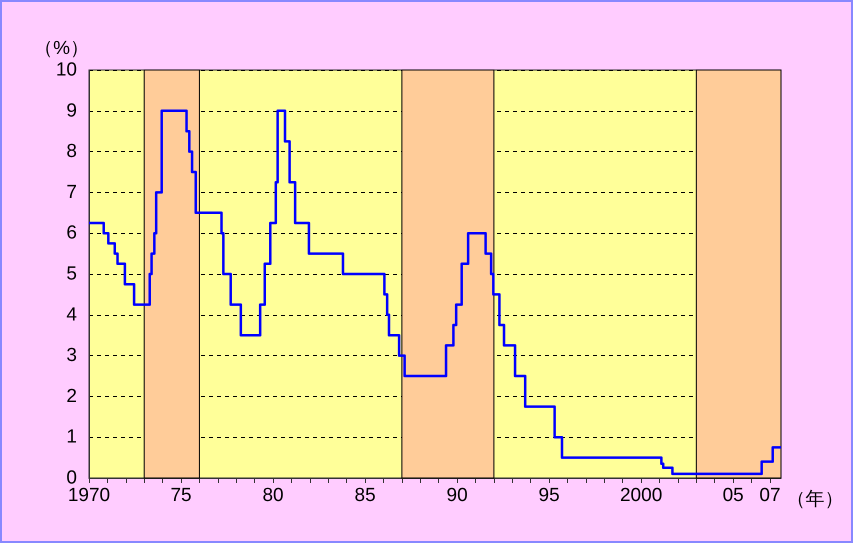 The width and height of the screenshot is (853, 543). I want to click on y-tick-label: 10, so click(66, 70).